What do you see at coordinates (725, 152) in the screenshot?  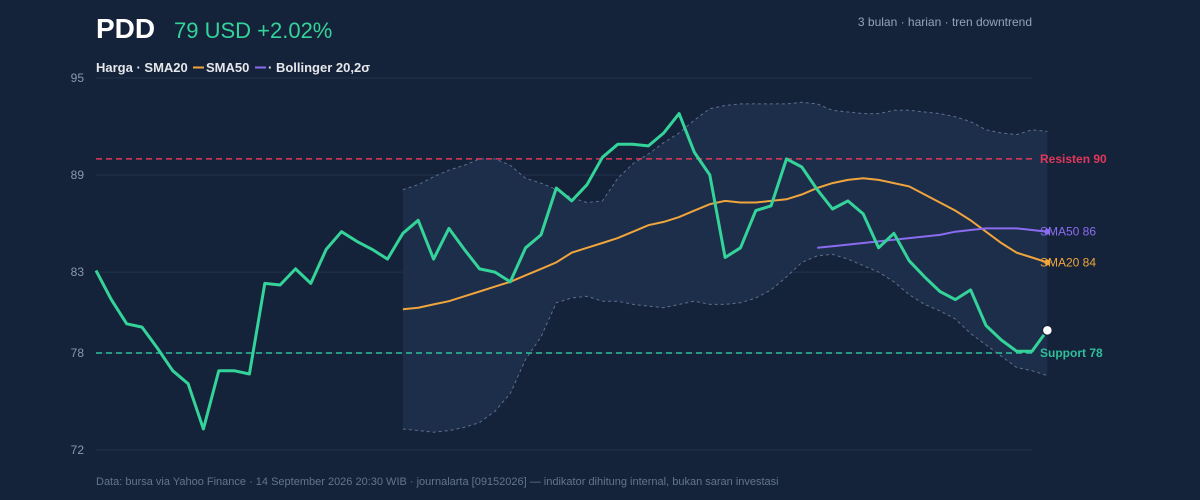 I see `bollinger-upper-line` at bounding box center [725, 152].